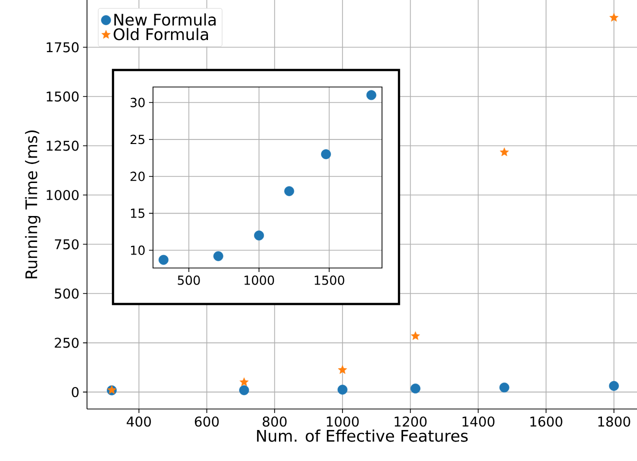 This screenshot has height=461, width=637. Describe the element at coordinates (161, 34) in the screenshot. I see `legend-label: Old Formula` at that location.